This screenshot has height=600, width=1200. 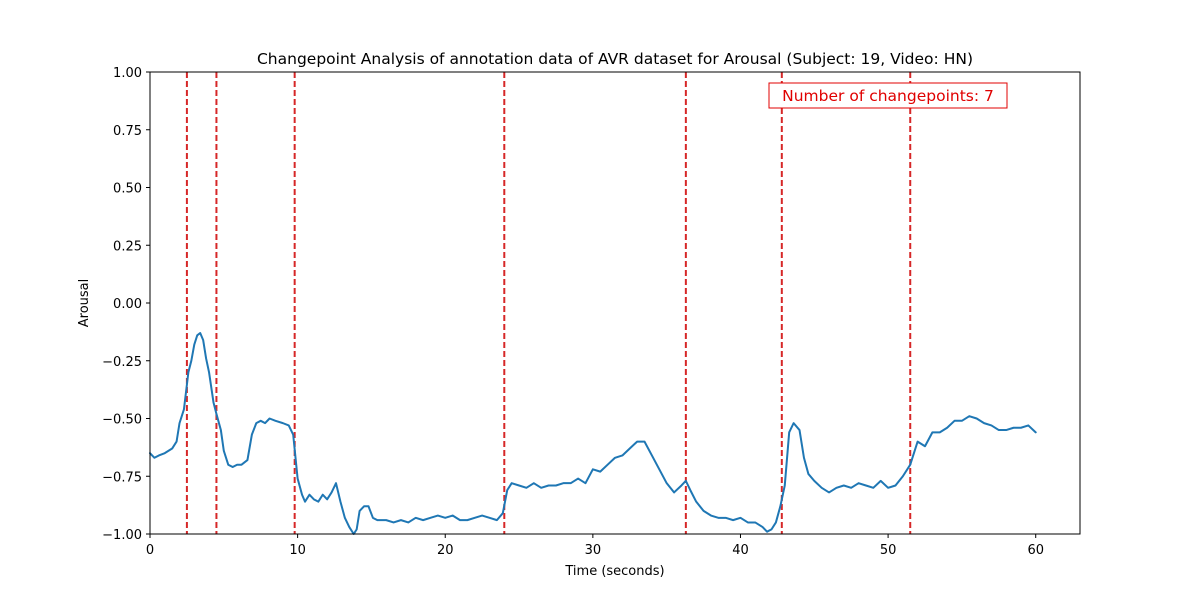 I want to click on y-tick-label: −0.50, so click(x=122, y=420).